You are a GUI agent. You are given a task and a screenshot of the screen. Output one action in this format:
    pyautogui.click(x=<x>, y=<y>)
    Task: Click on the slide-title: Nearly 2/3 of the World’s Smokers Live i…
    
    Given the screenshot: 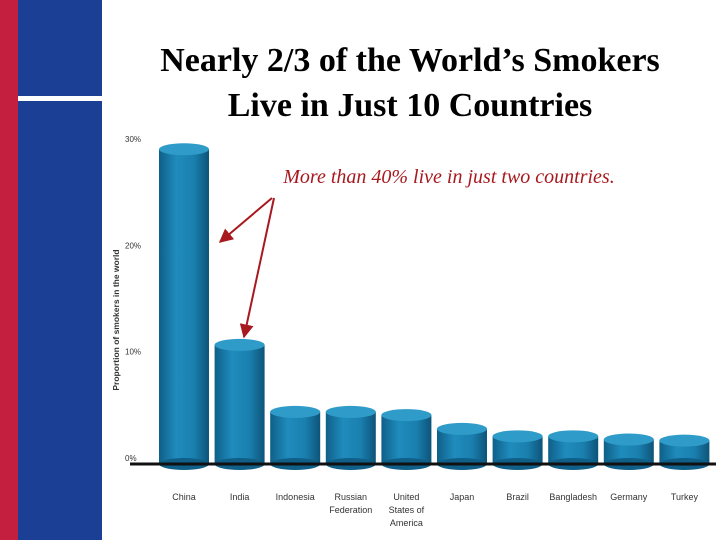 What is the action you would take?
    pyautogui.click(x=410, y=83)
    